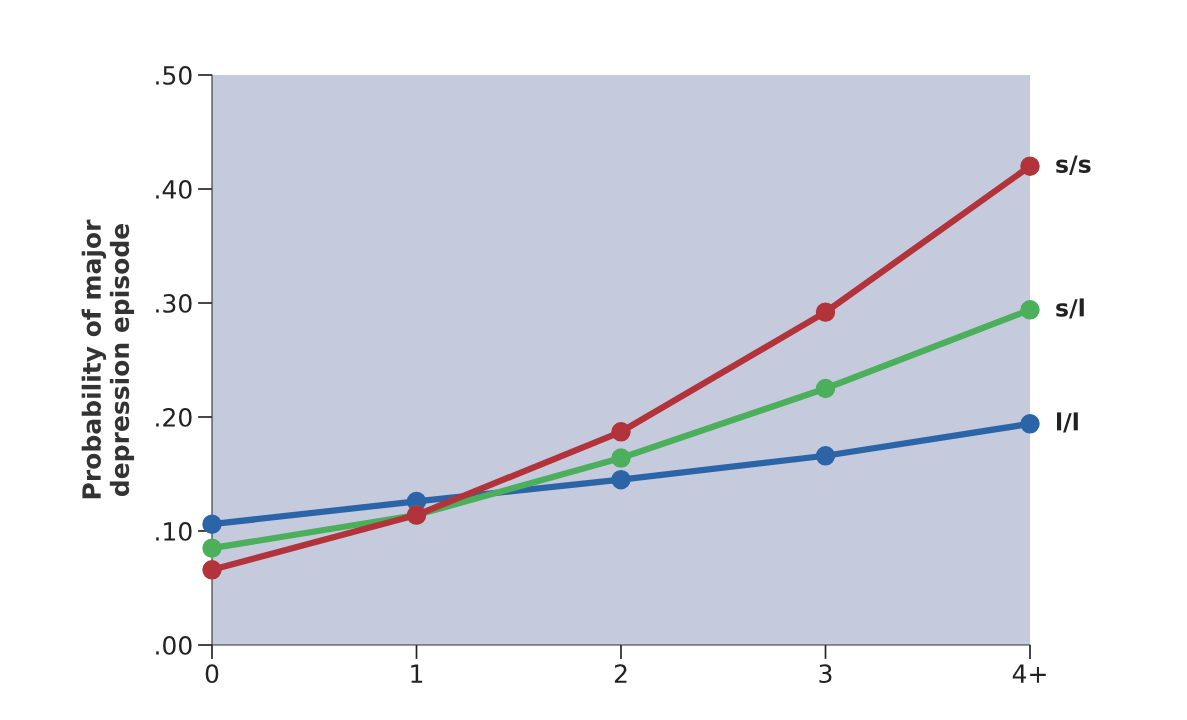 The width and height of the screenshot is (1187, 720). Describe the element at coordinates (1029, 673) in the screenshot. I see `x-tick-label: 4+` at that location.